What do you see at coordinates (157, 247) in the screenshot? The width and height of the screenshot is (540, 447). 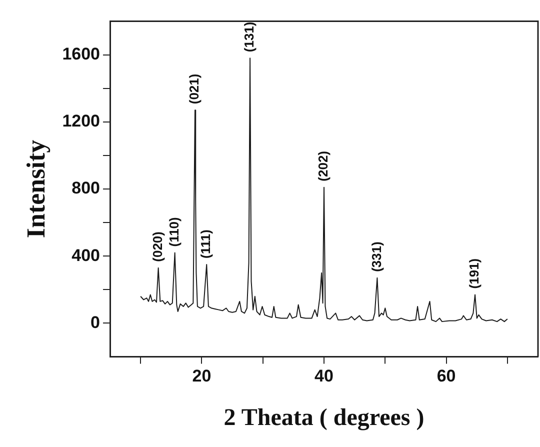 I see `annotation: (020)` at bounding box center [157, 247].